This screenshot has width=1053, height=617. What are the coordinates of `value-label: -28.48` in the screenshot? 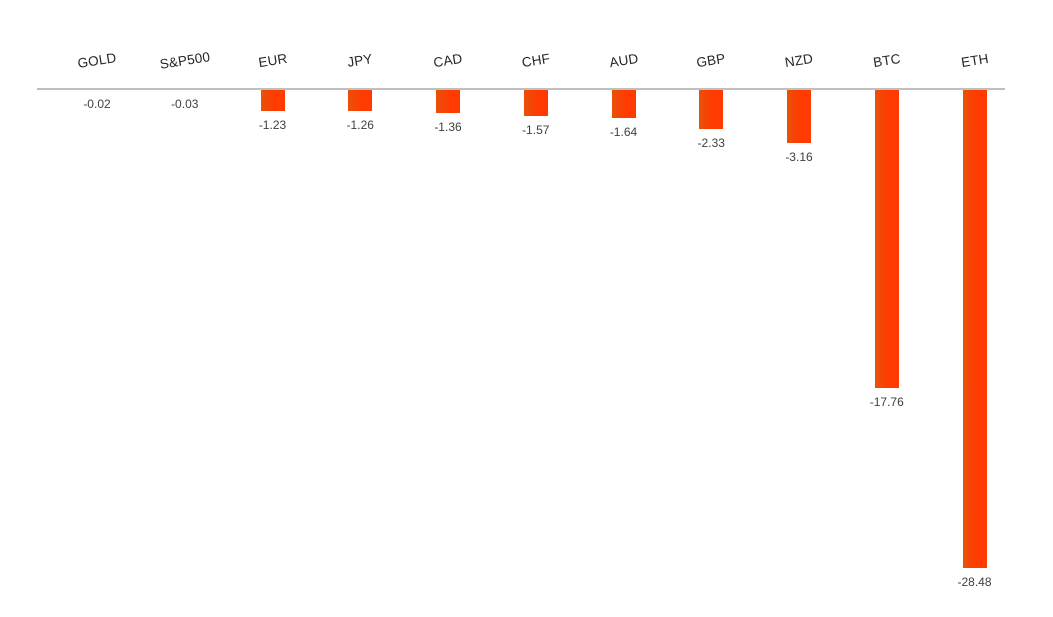 It's located at (974, 582).